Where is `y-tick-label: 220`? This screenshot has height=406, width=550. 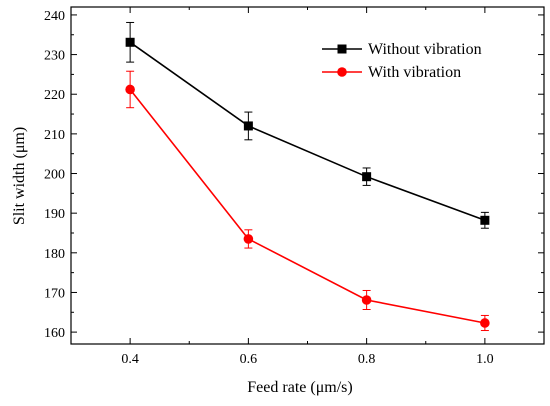
y-tick-label: 220 is located at coordinates (54, 95).